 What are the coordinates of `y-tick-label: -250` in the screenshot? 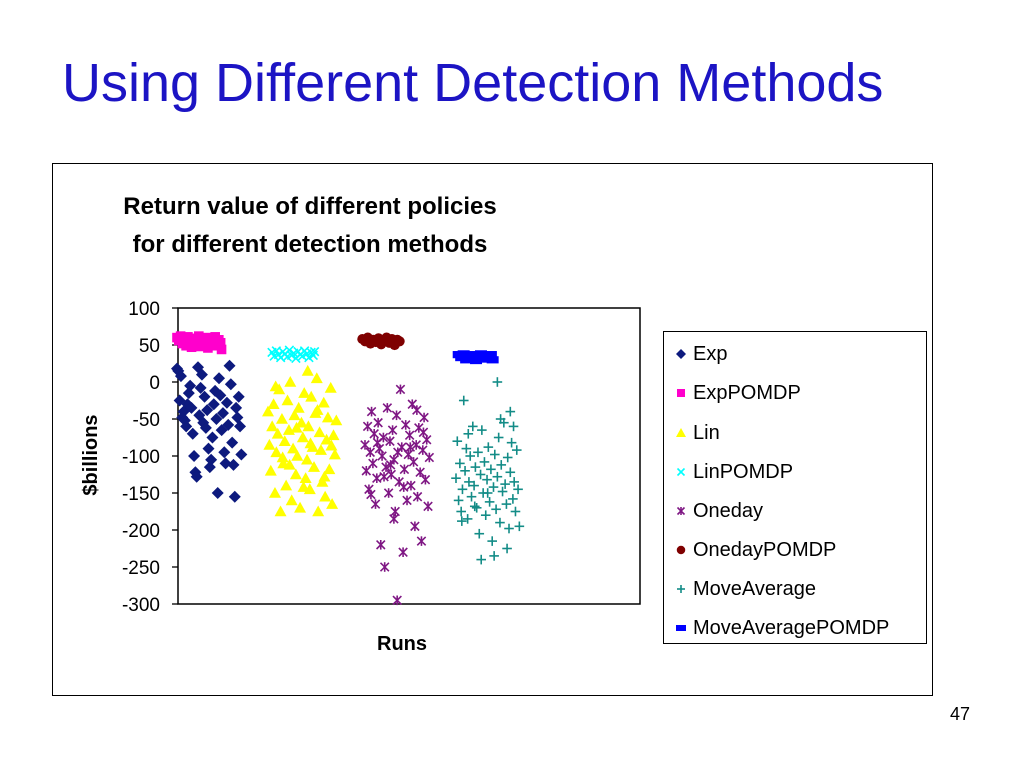 It's located at (141, 568).